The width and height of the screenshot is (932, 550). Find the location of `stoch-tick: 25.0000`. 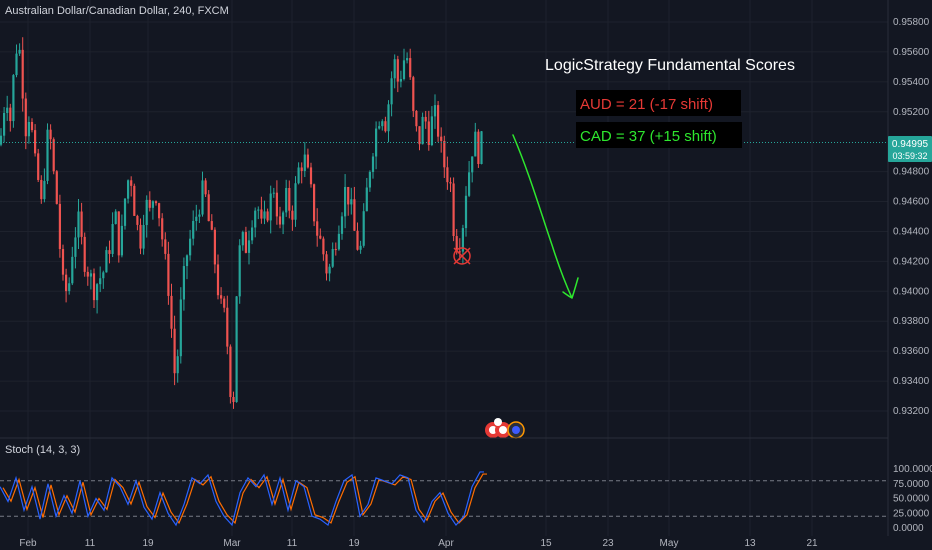

stoch-tick: 25.0000 is located at coordinates (911, 513).